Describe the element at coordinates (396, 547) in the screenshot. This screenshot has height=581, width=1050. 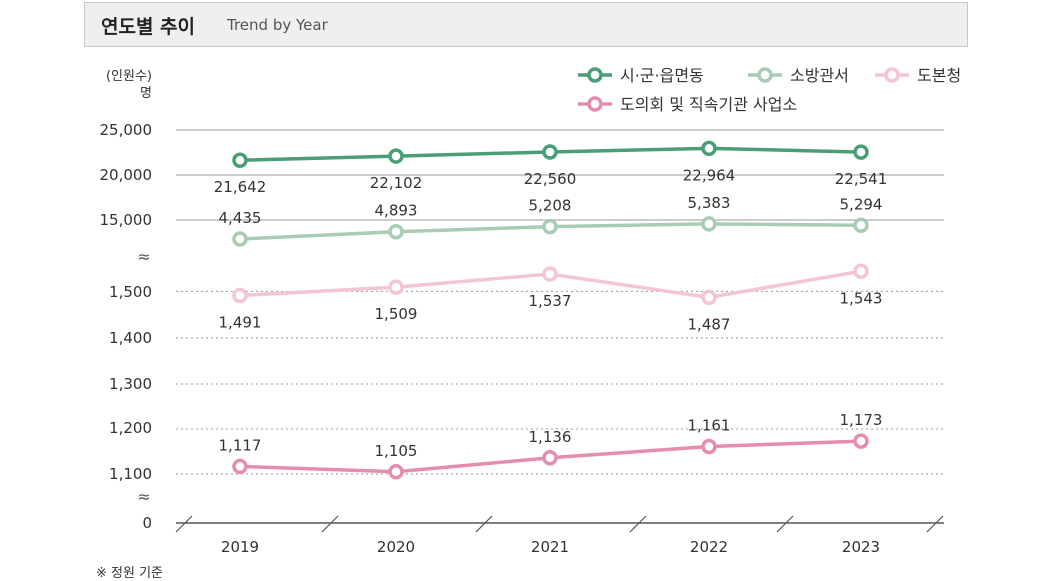
I see `x-tick-label: 2020` at that location.